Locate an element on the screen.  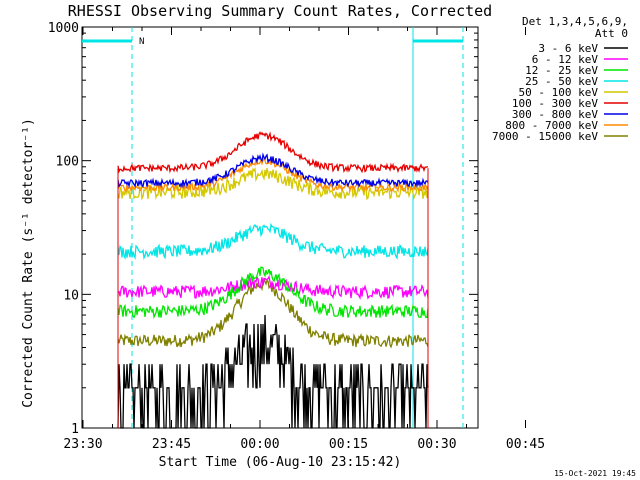
x-tick-label: 00:45 is located at coordinates (525, 444).